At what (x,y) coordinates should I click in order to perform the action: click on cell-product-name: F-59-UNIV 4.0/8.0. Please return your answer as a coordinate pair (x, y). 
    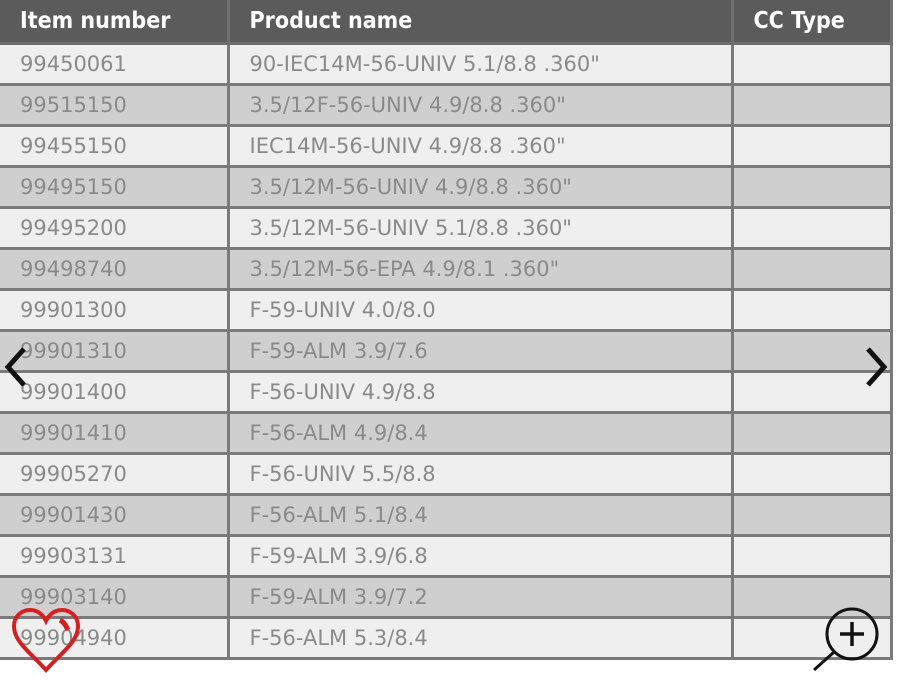
    Looking at the image, I should click on (480, 310).